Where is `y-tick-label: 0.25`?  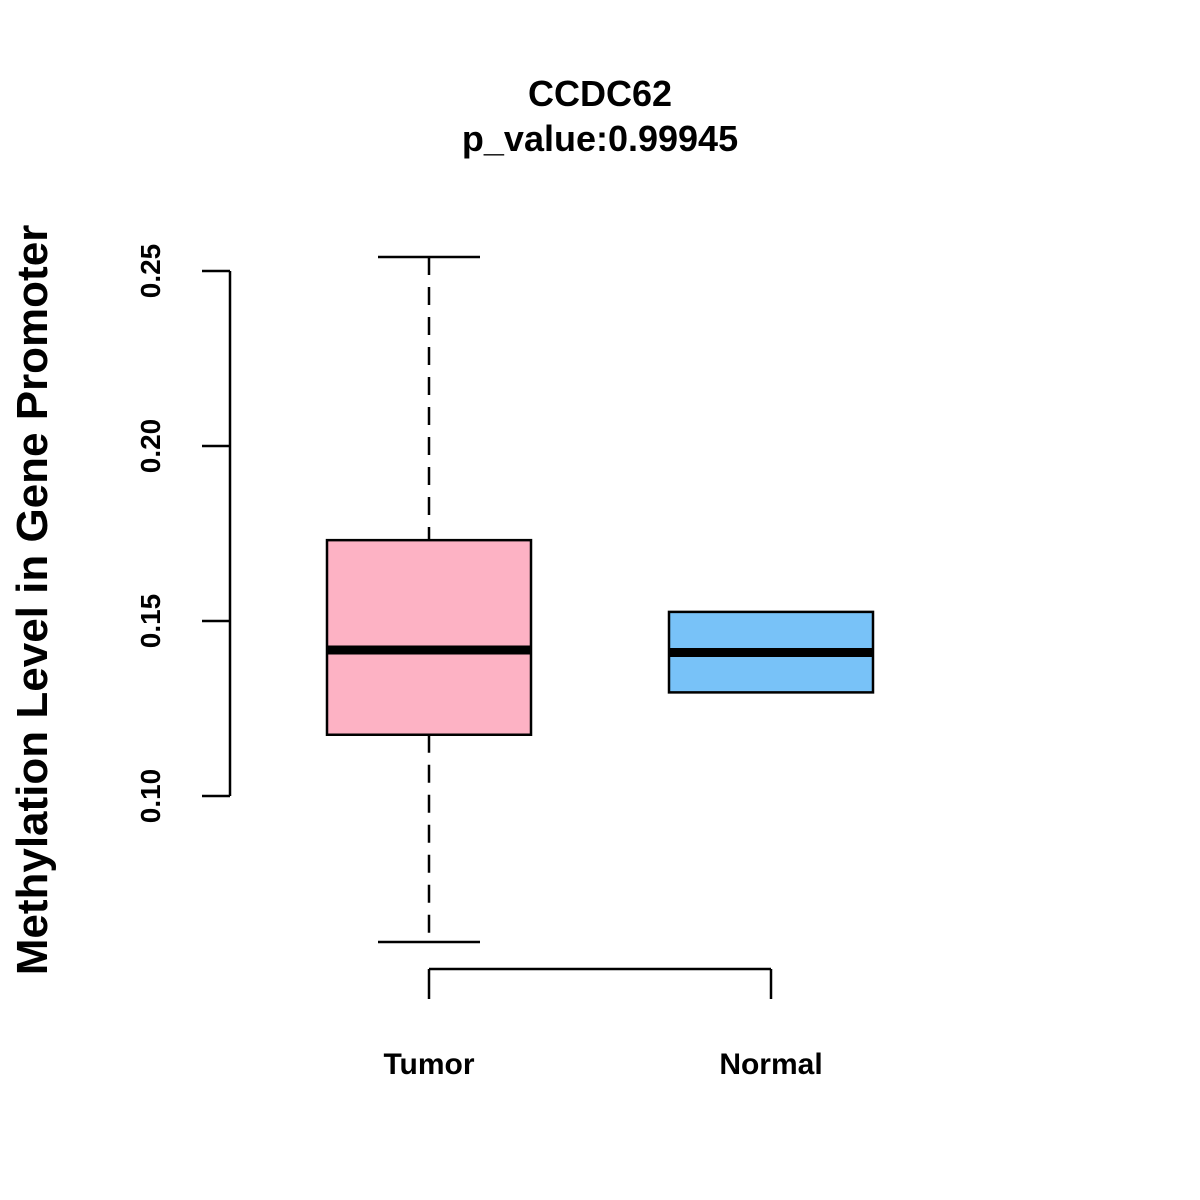
y-tick-label: 0.25 is located at coordinates (150, 271).